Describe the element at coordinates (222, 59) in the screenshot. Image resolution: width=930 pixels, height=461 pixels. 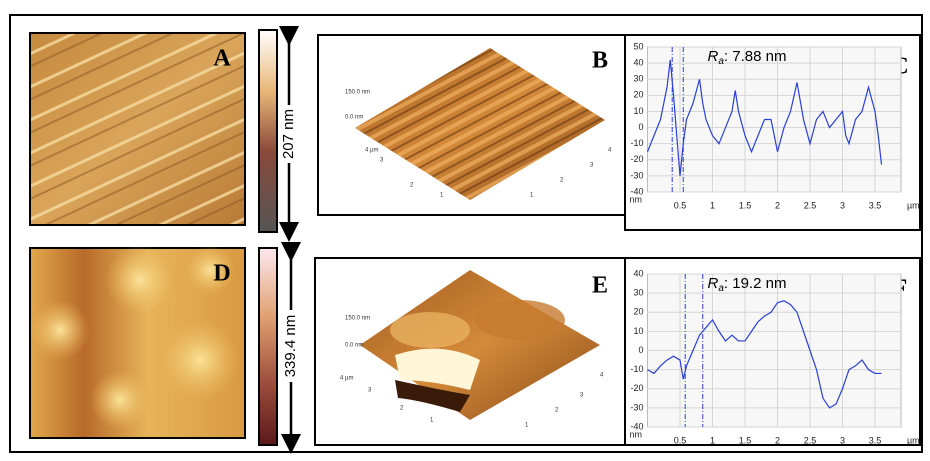
I see `panel-label: A` at that location.